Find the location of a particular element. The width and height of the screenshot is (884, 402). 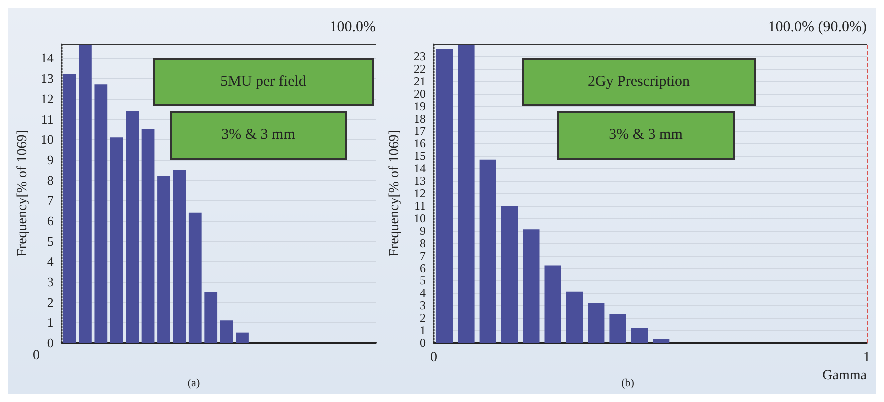

text: 100.0% is located at coordinates (353, 28).